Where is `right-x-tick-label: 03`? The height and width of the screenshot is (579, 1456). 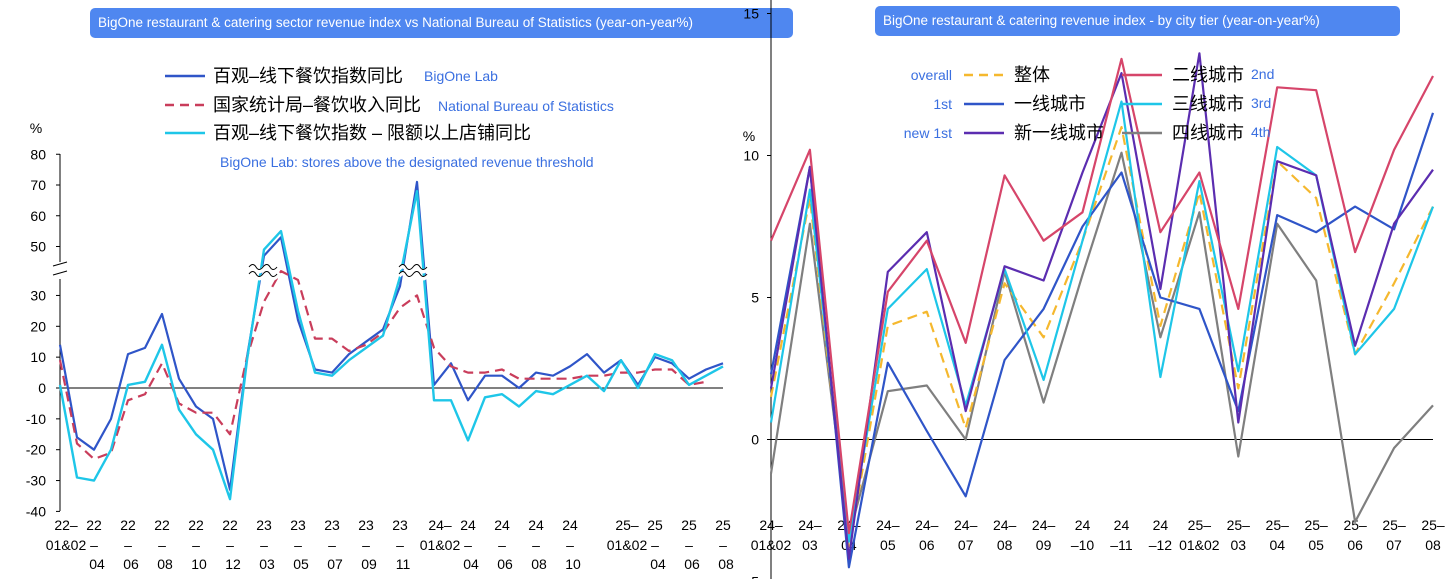
right-x-tick-label: 03 is located at coordinates (810, 545).